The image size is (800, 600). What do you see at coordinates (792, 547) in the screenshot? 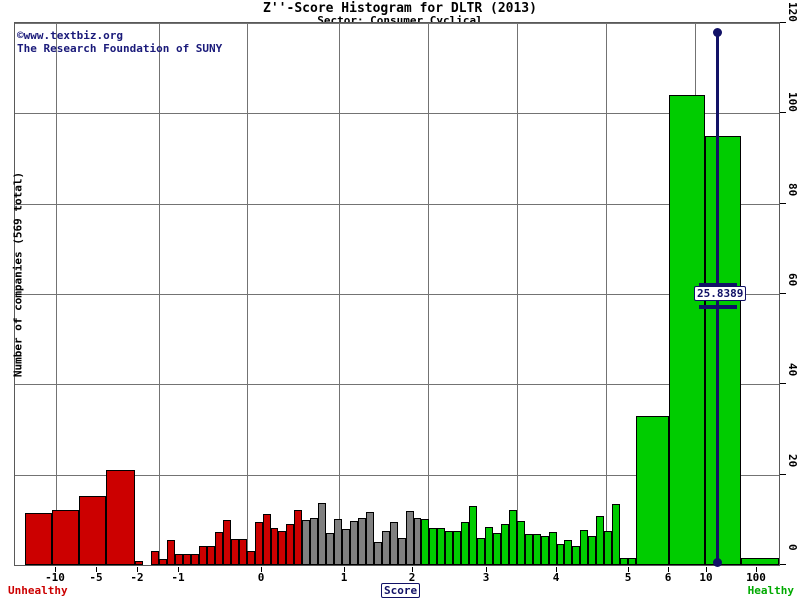
I see `y-axis-tick-label: 0` at bounding box center [792, 547].